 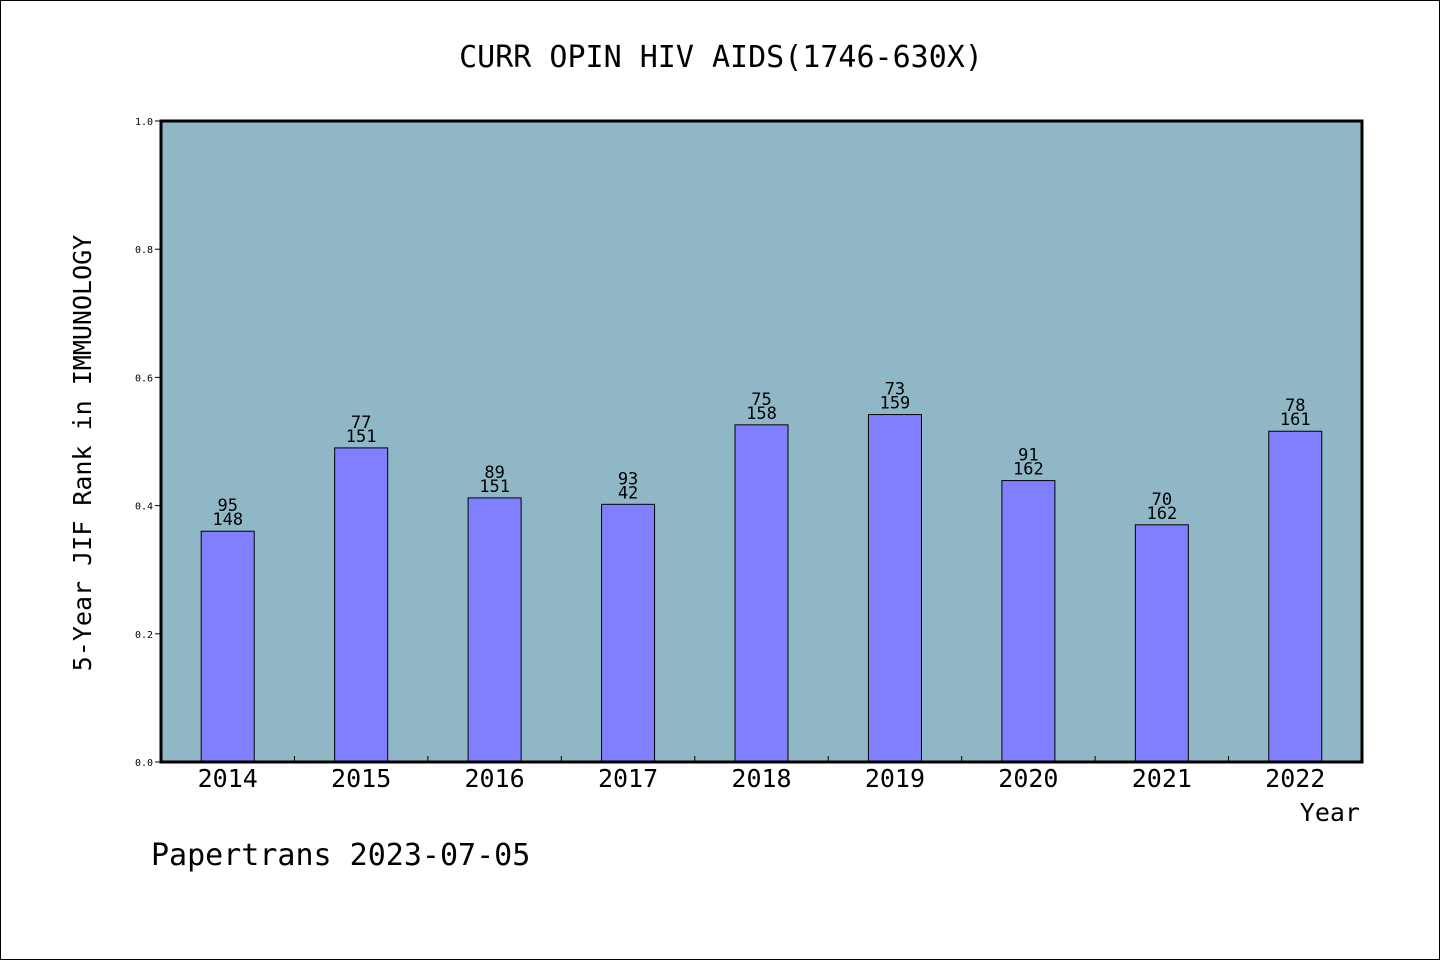 I want to click on bar-rank-label: 70, so click(x=1162, y=500).